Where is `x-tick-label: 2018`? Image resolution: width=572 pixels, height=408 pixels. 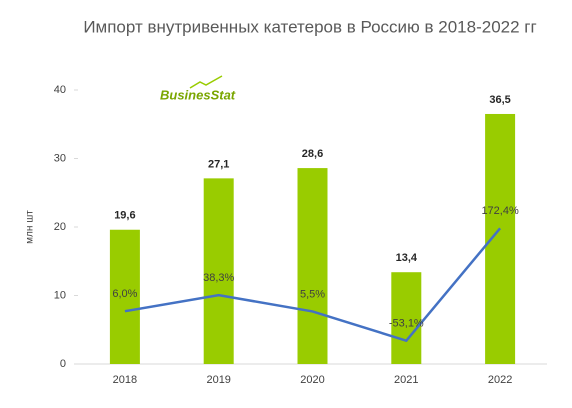
x-tick-label: 2018 is located at coordinates (125, 380).